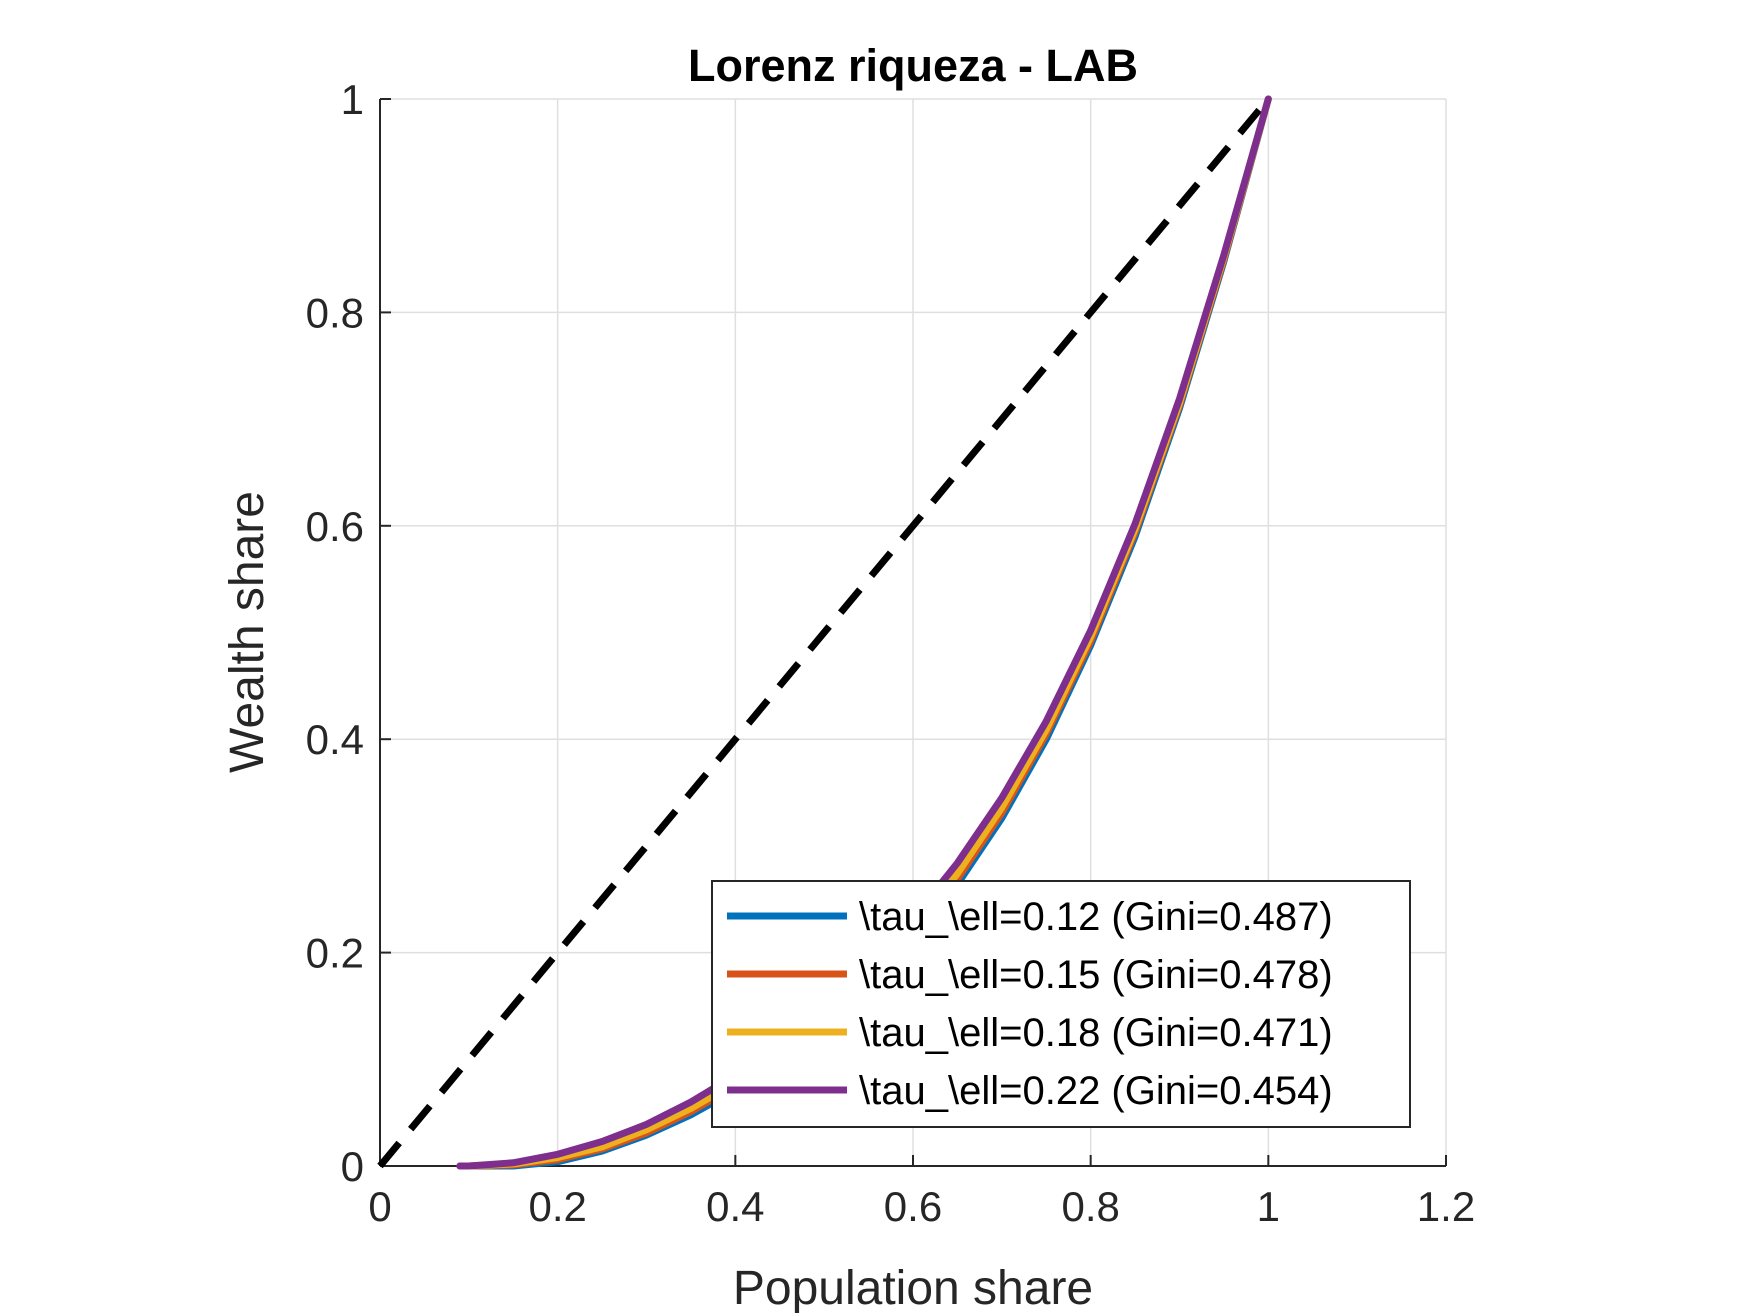 The image size is (1750, 1313). I want to click on x-tick-label: 0.4, so click(735, 1206).